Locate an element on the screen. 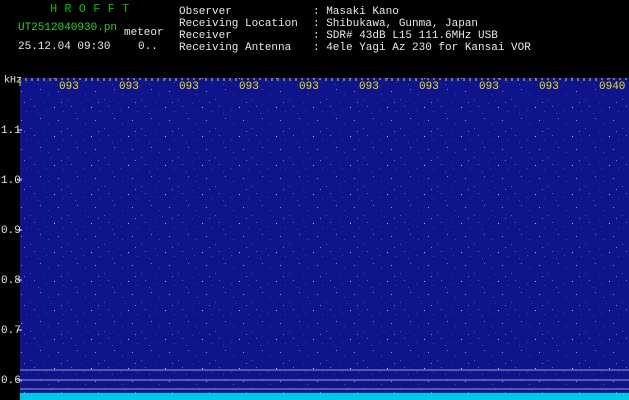  freq-label: 1.0 is located at coordinates (11, 181).